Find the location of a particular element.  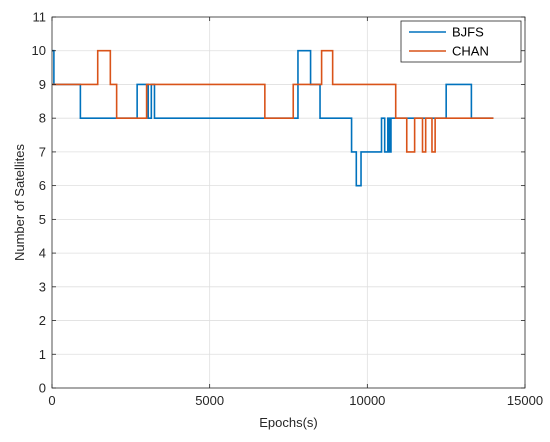

legend: BJFS CHAN is located at coordinates (461, 41).